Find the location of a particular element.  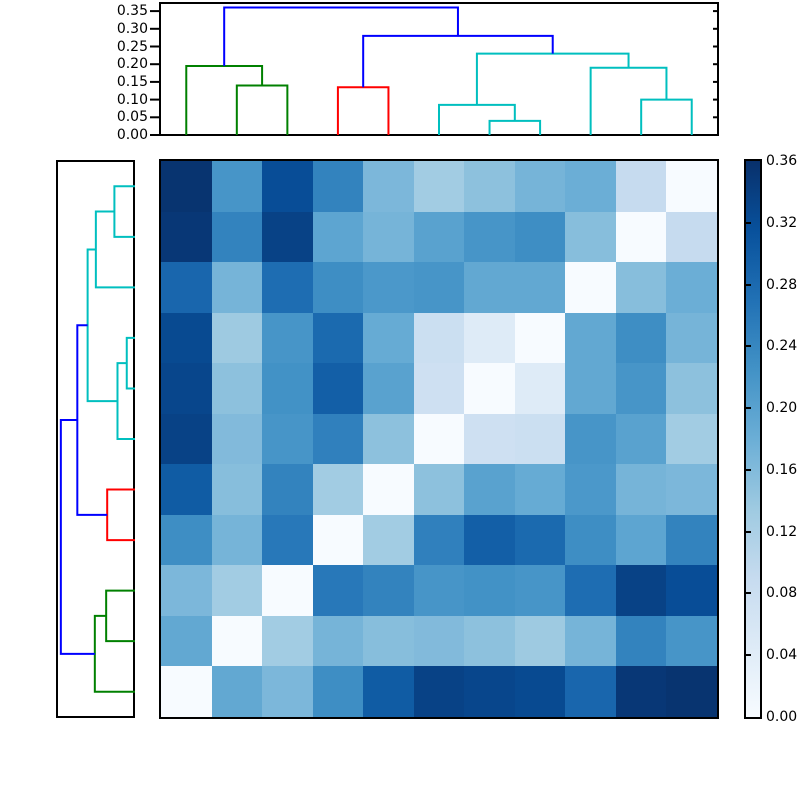

top-axis-tick-label: 0.10 is located at coordinates (132, 99).